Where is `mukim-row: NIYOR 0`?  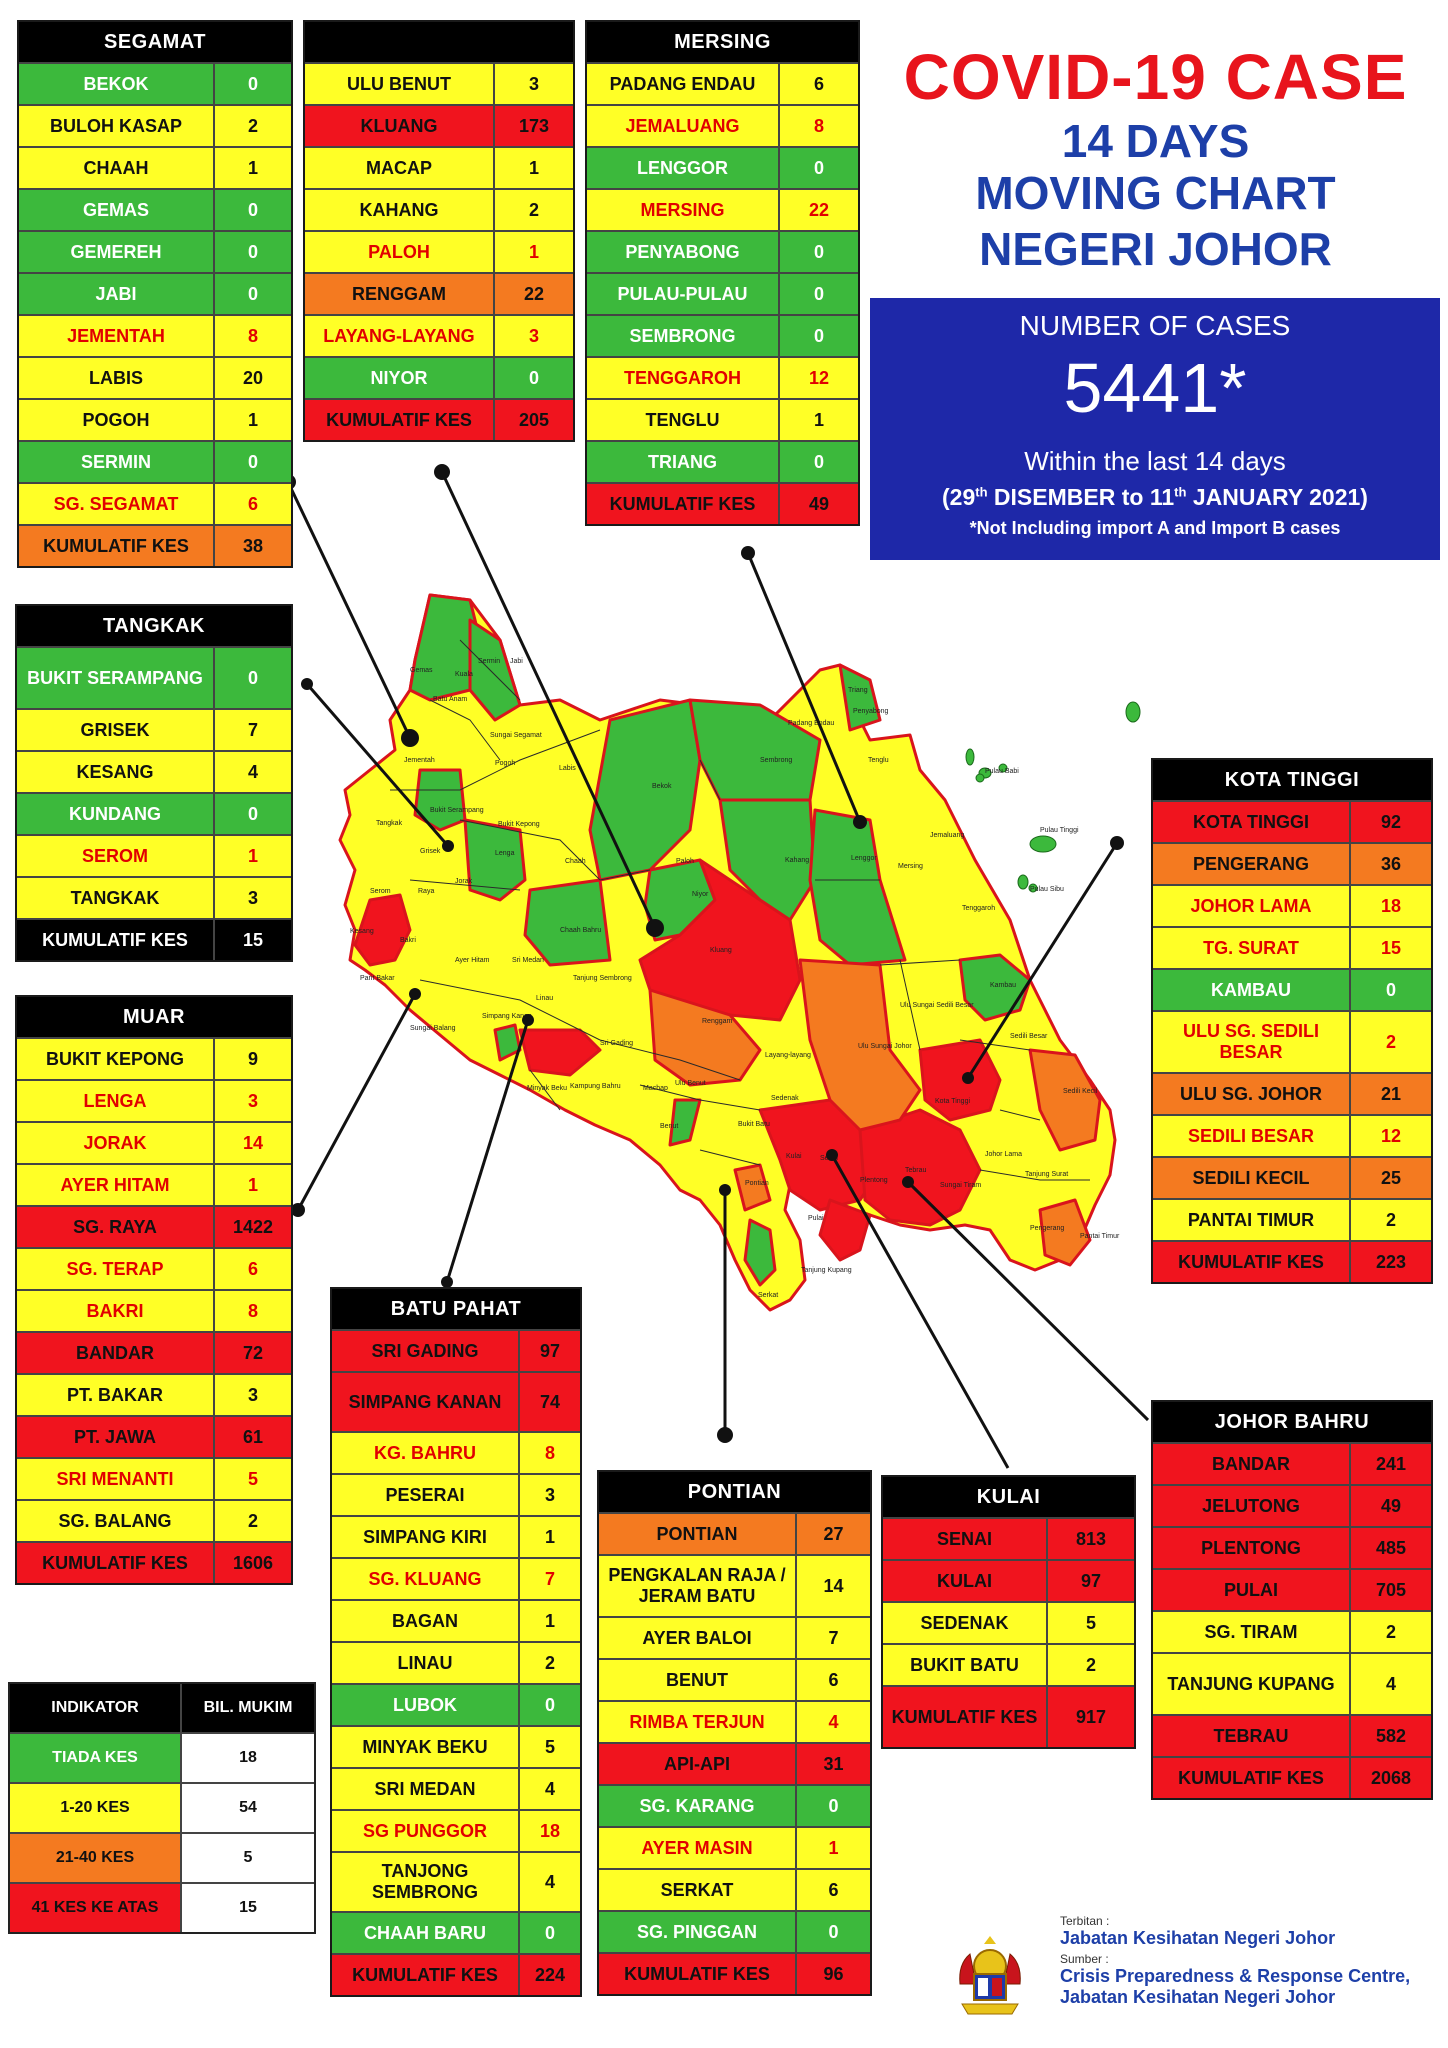
mukim-row: NIYOR 0 is located at coordinates (439, 377).